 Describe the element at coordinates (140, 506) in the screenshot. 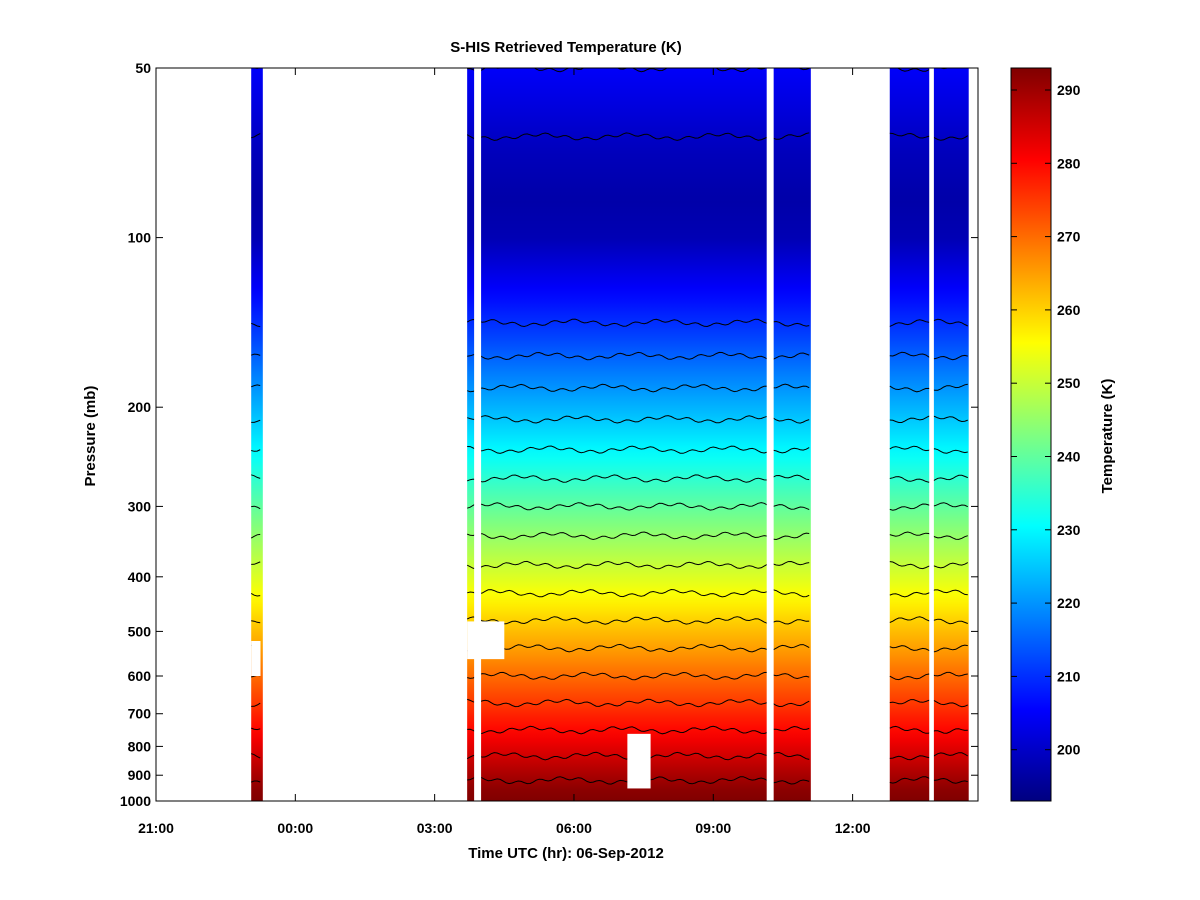

I see `y-tick-label: 300` at that location.